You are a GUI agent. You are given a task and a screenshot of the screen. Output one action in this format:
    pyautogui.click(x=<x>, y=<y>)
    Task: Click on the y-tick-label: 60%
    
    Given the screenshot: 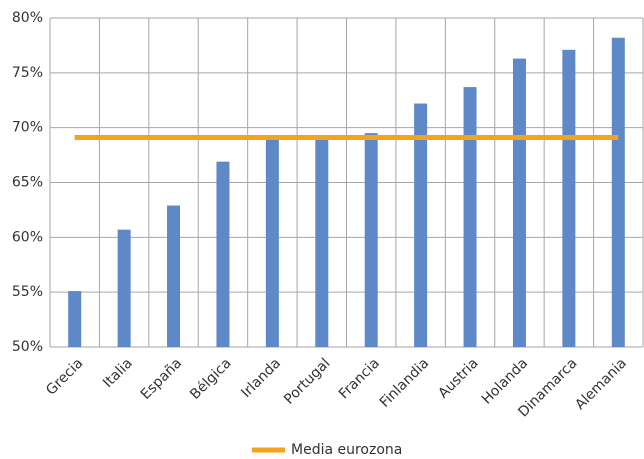 What is the action you would take?
    pyautogui.click(x=27, y=237)
    